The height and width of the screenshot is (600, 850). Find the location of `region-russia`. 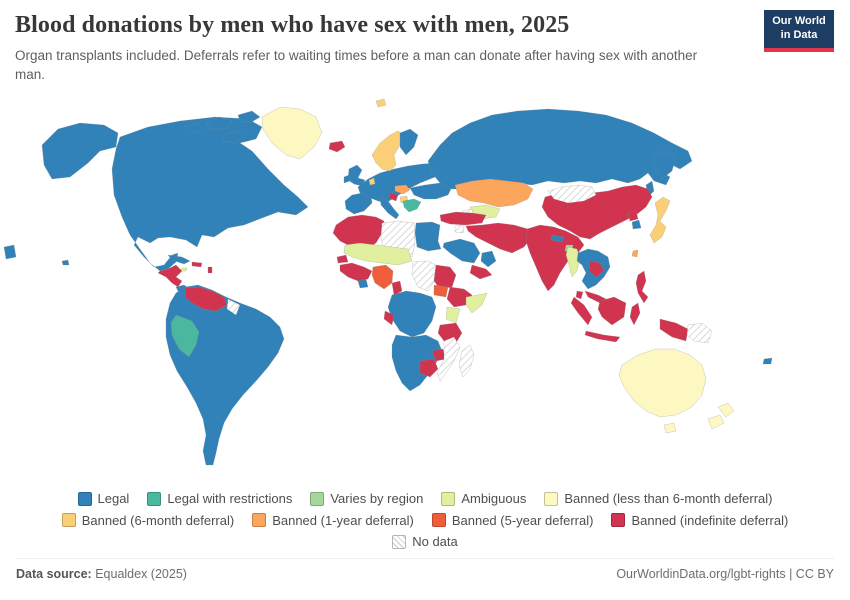

region-russia is located at coordinates (560, 149).